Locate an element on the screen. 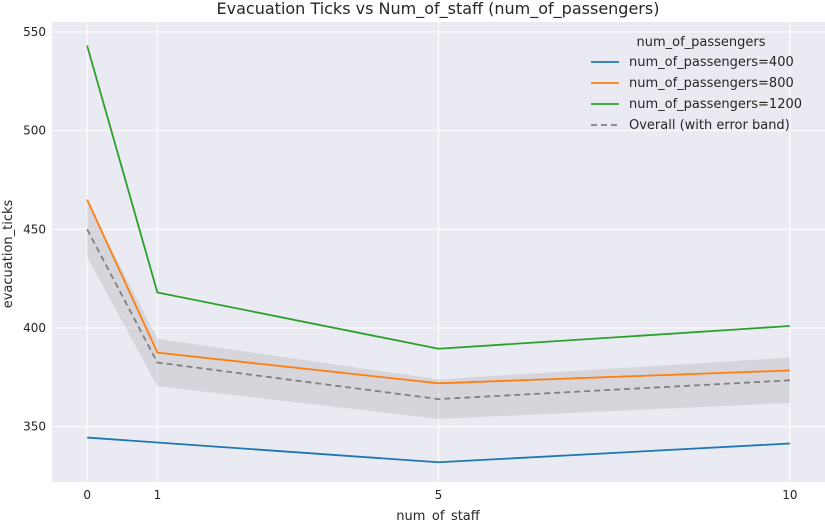 The image size is (825, 522). y-tick-label: 500 is located at coordinates (34, 131).